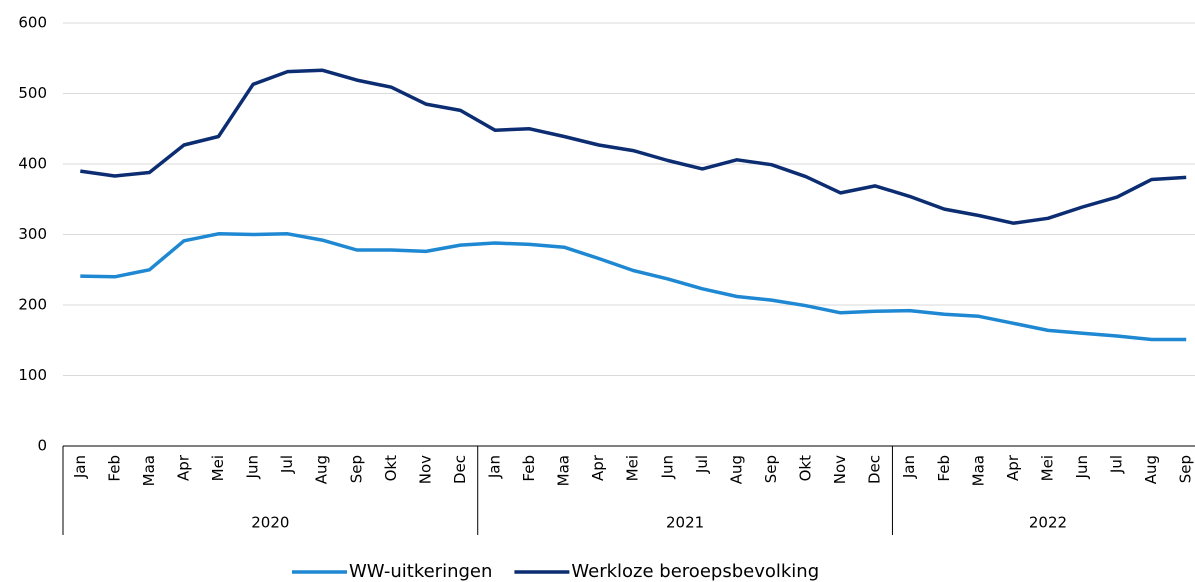  What do you see at coordinates (32, 375) in the screenshot?
I see `y-tick-label: 100` at bounding box center [32, 375].